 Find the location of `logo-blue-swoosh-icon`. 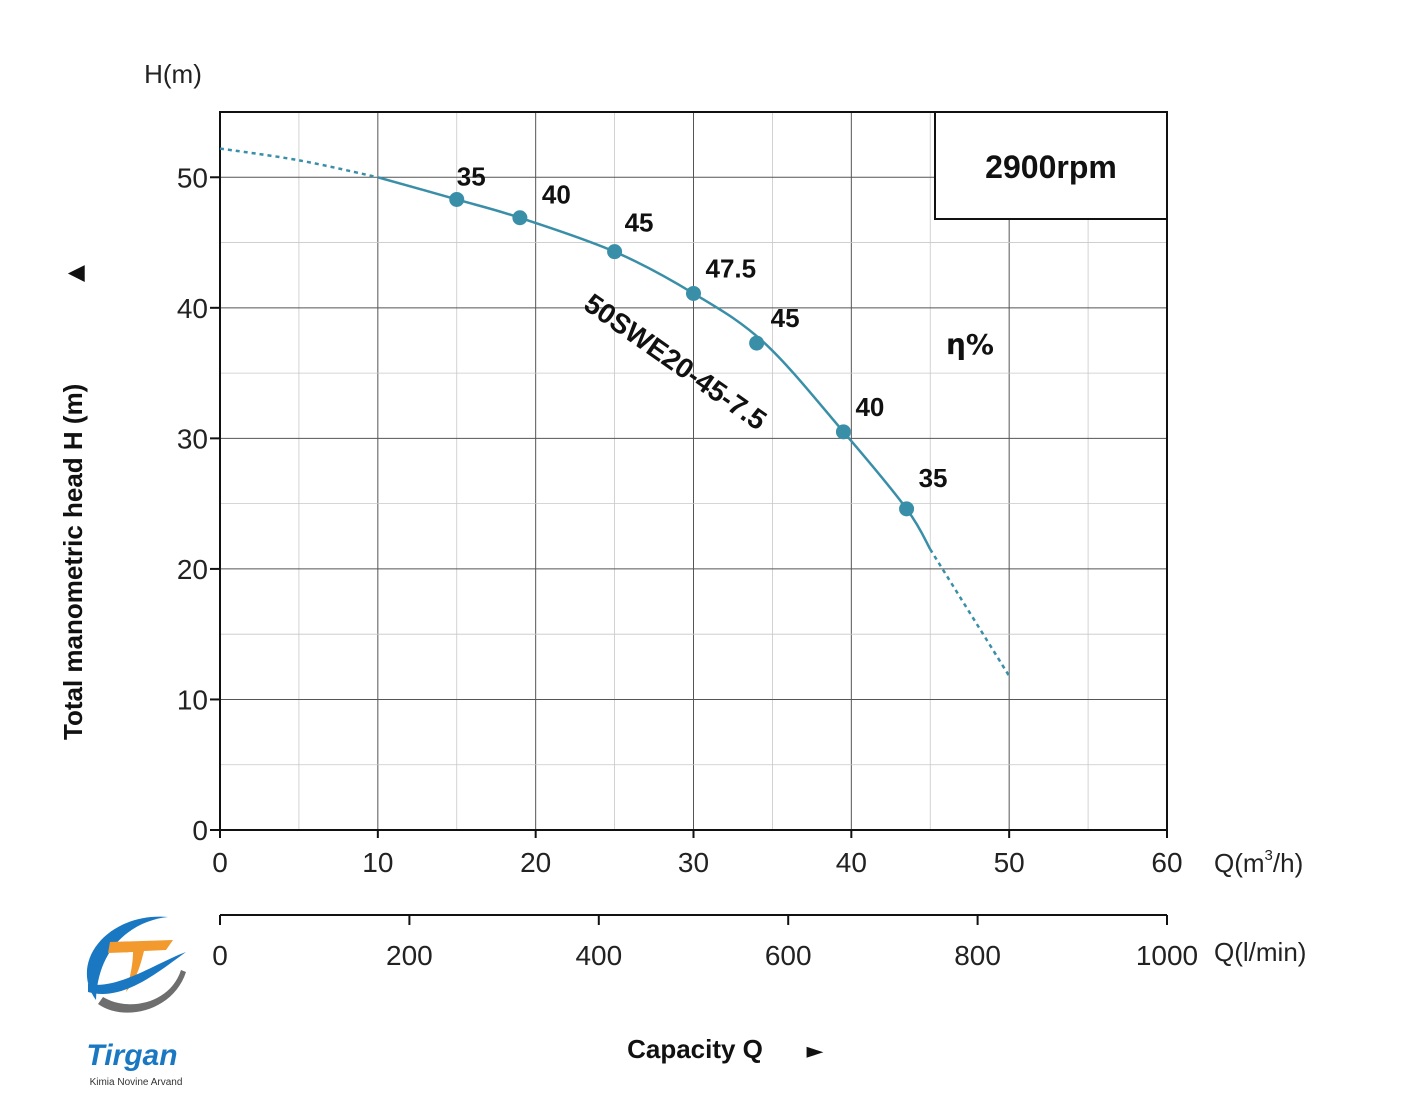

logo-blue-swoosh-icon is located at coordinates (127, 958).